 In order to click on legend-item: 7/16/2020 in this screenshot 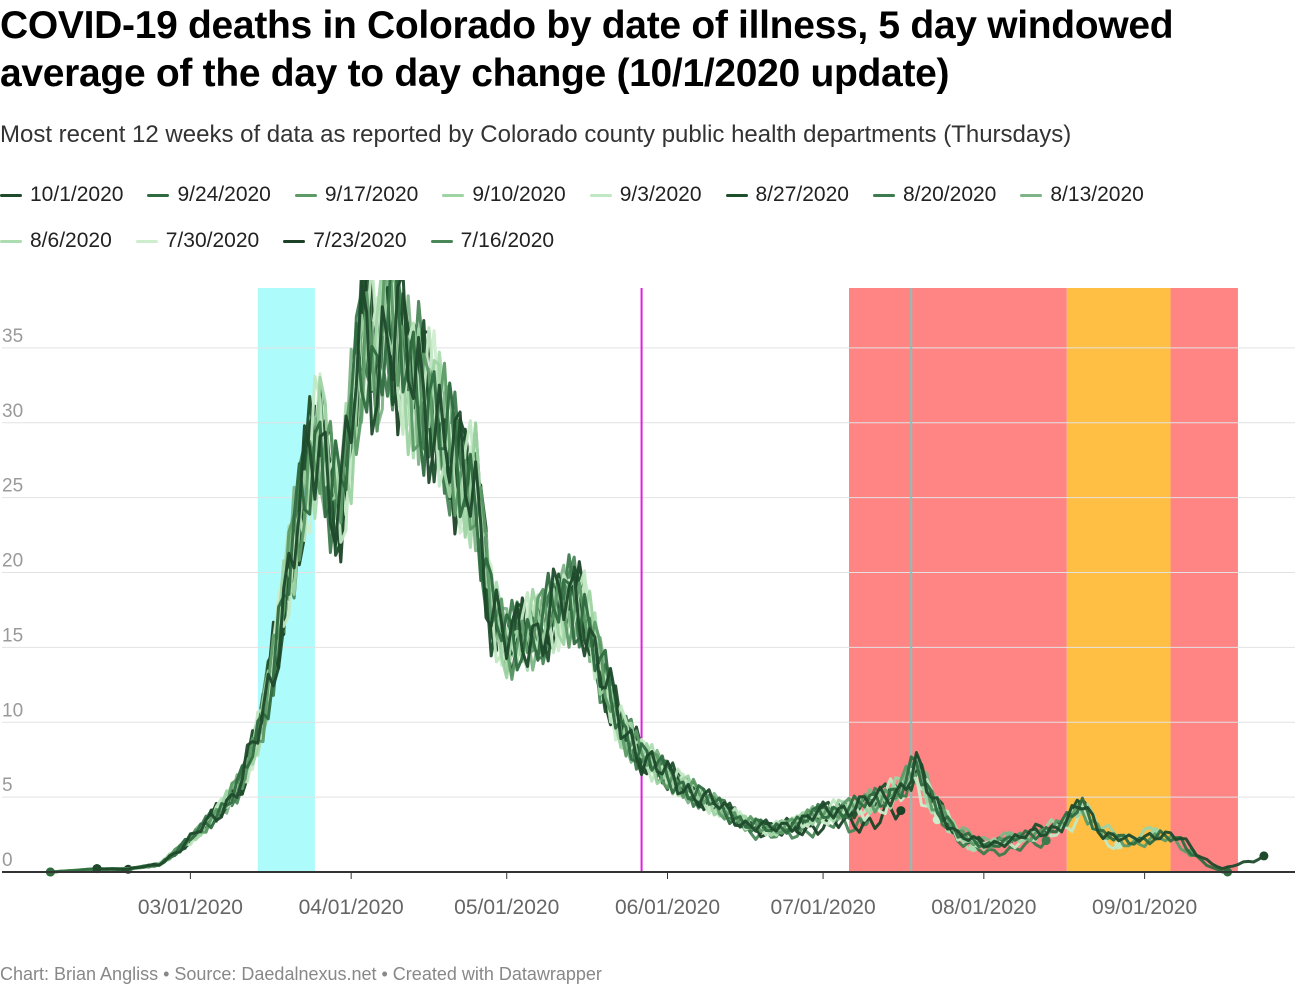, I will do `click(492, 241)`.